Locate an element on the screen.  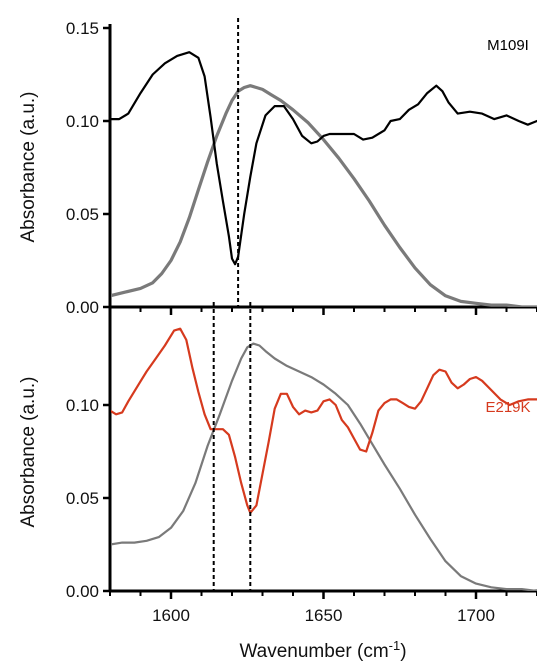
x-axis-title-main: Wavenumber (cm is located at coordinates (313, 651).